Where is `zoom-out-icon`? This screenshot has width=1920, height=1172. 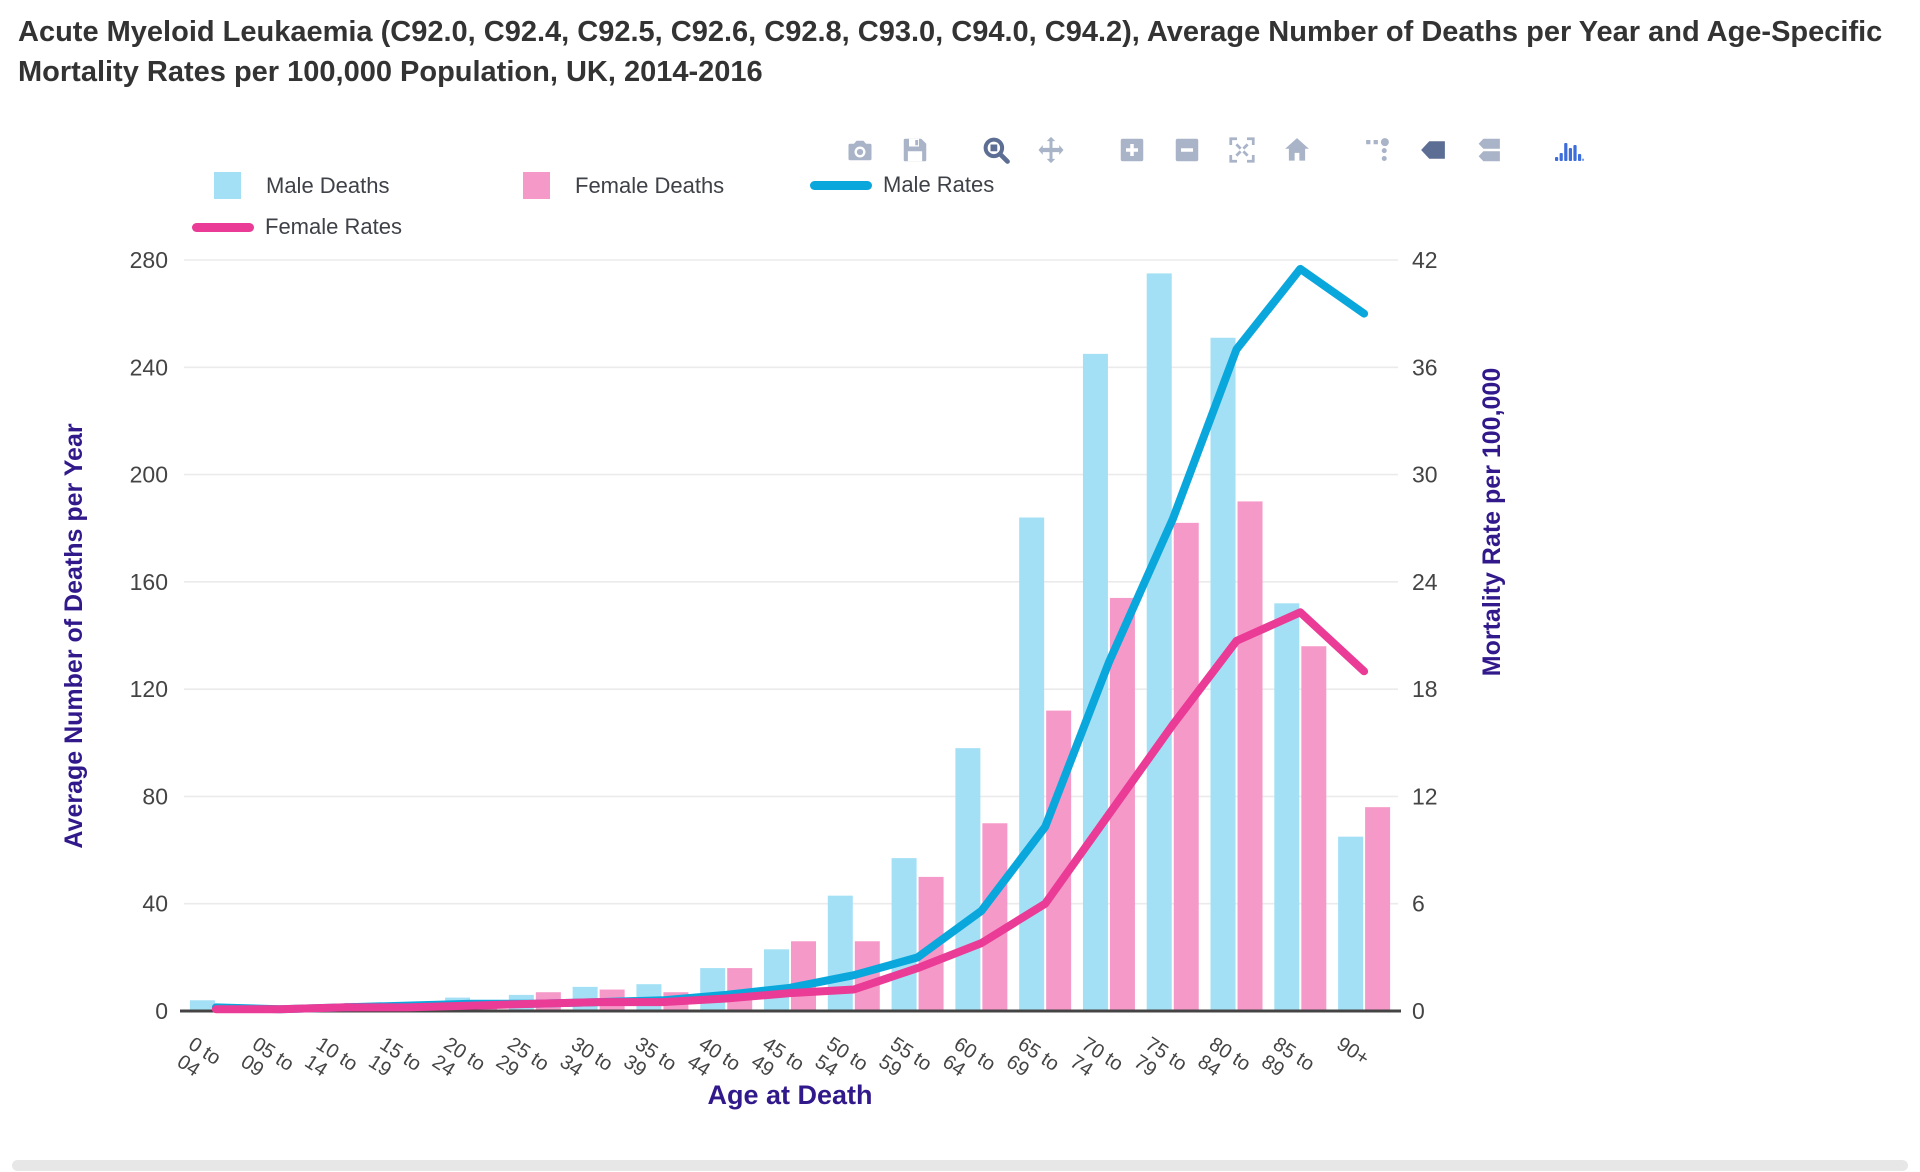 zoom-out-icon is located at coordinates (1187, 150).